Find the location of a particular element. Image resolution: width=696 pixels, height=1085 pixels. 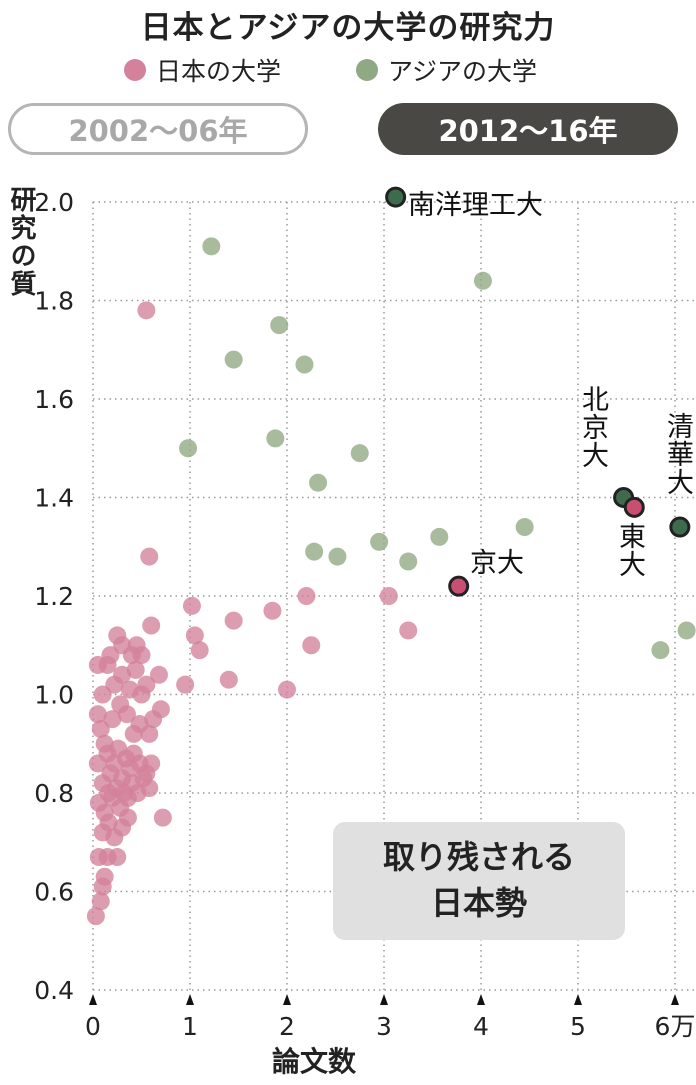

period-button-2012-16: 2012～16年 is located at coordinates (528, 129).